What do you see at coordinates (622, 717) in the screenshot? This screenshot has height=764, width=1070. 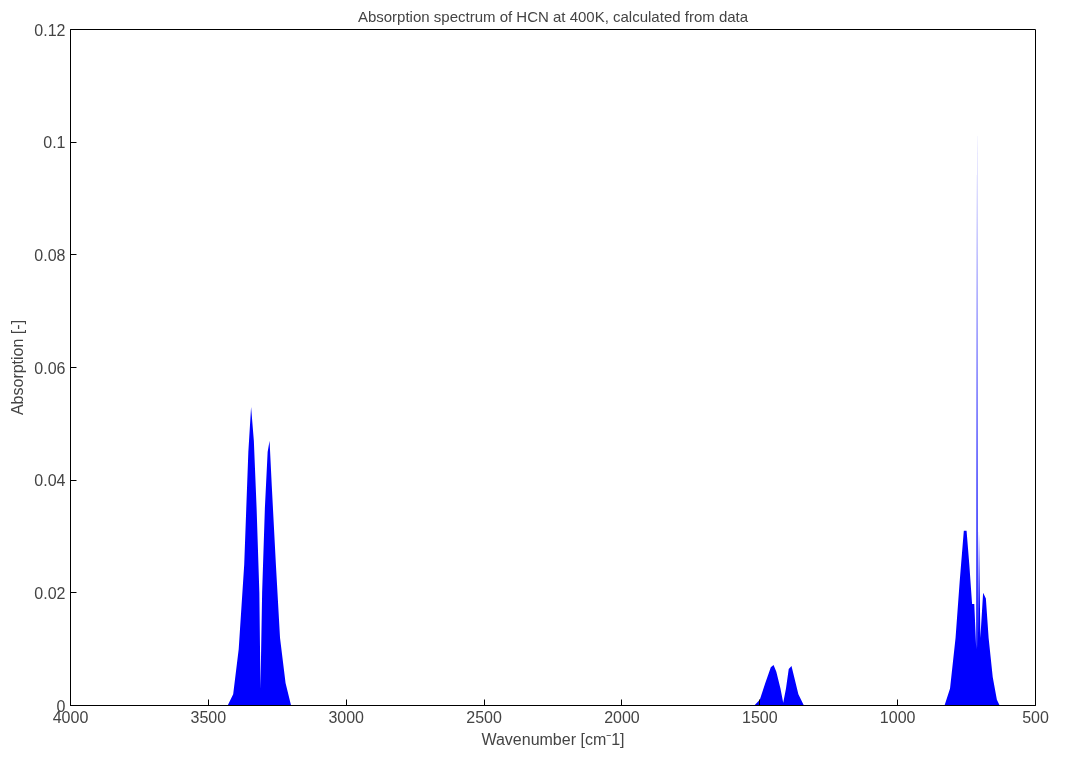 I see `x-tick-label: 2000` at bounding box center [622, 717].